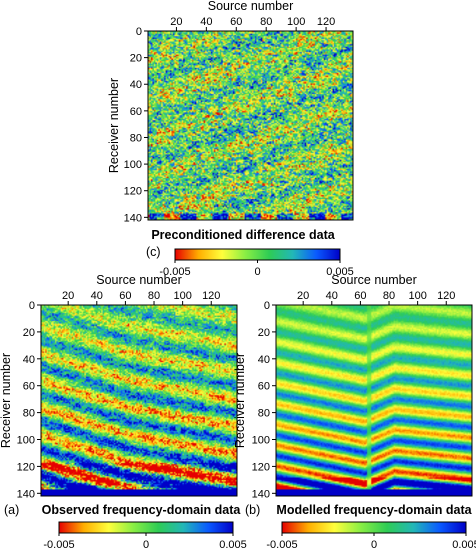 This screenshot has width=476, height=550. What do you see at coordinates (11, 510) in the screenshot?
I see `panel-tag: (a)` at bounding box center [11, 510].